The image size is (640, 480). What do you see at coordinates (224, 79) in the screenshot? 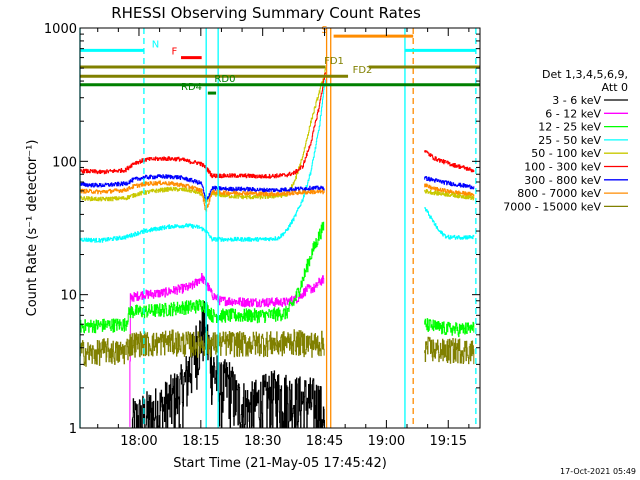
I see `flag-label-rd0: RD0` at bounding box center [224, 79].